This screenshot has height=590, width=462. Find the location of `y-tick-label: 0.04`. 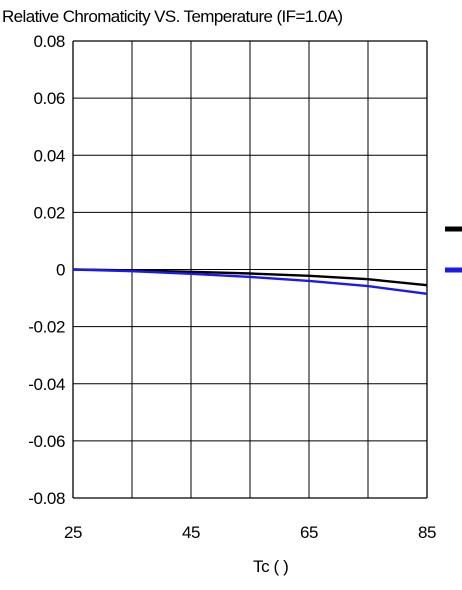

y-tick-label: 0.04 is located at coordinates (50, 155).